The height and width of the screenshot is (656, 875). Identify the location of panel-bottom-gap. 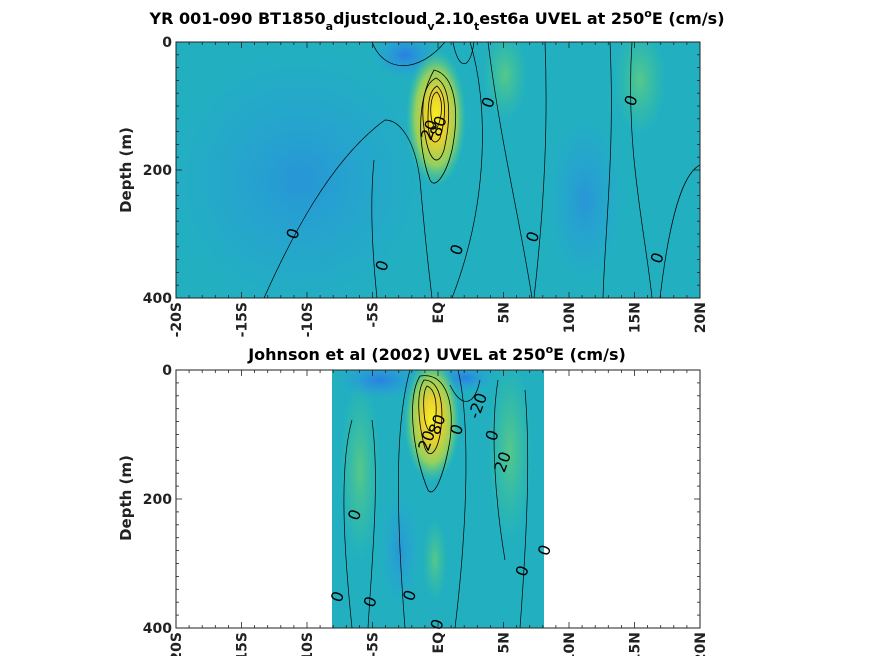
(546, 485).